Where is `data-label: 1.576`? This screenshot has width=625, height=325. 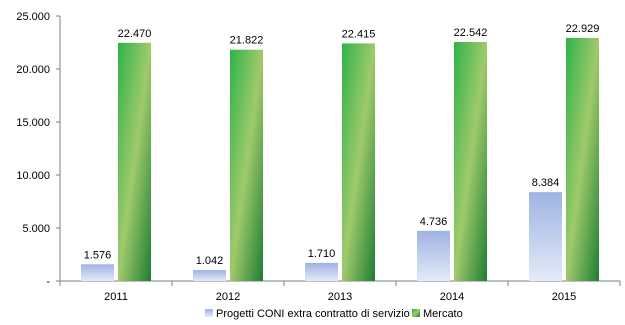
data-label: 1.576 is located at coordinates (98, 255).